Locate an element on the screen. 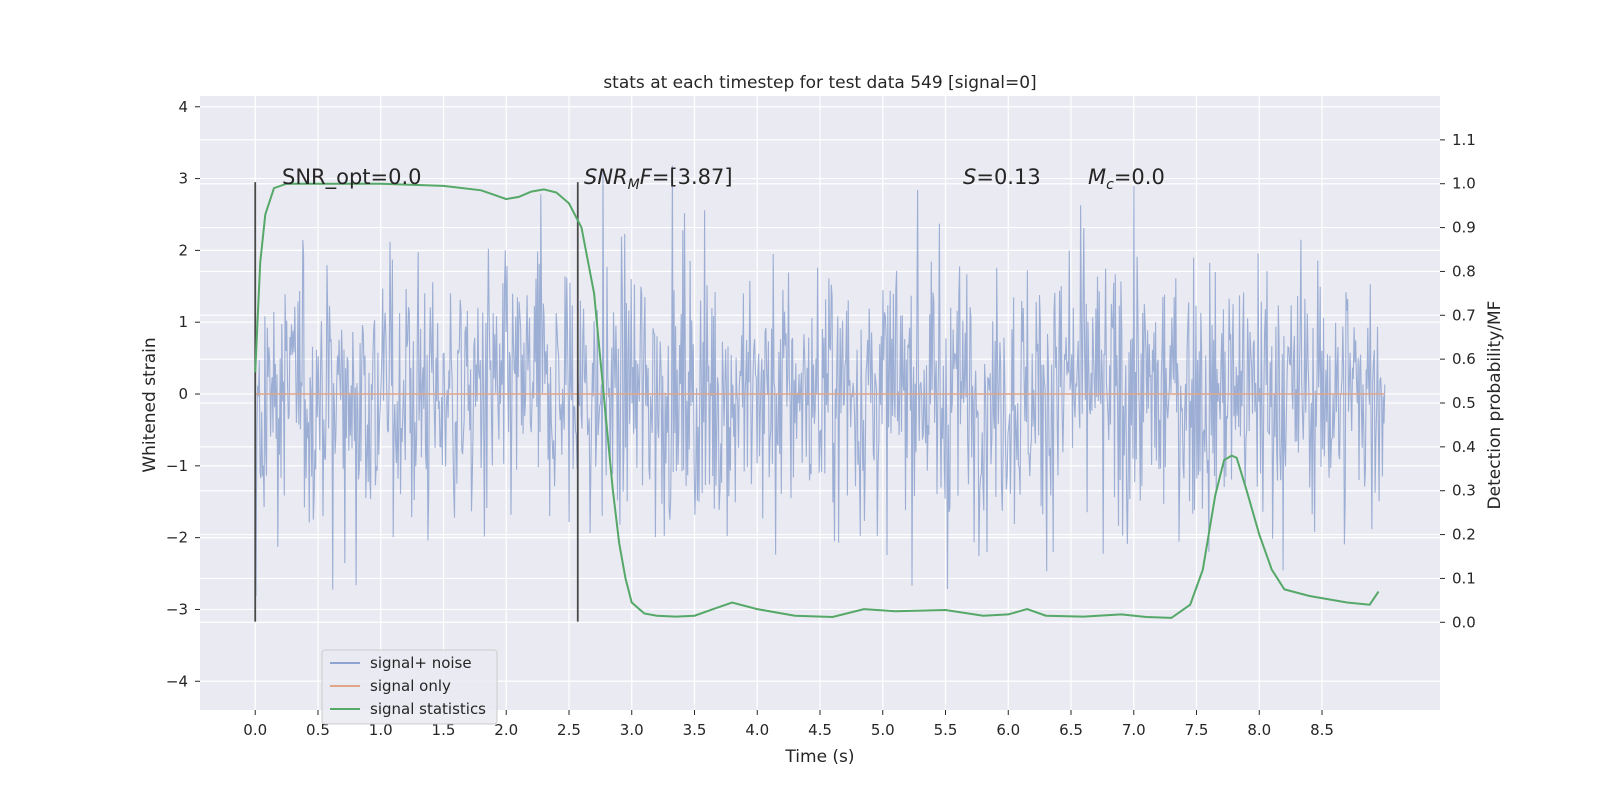 Image resolution: width=1600 pixels, height=800 pixels. mc-value: =0.0 is located at coordinates (1139, 177).